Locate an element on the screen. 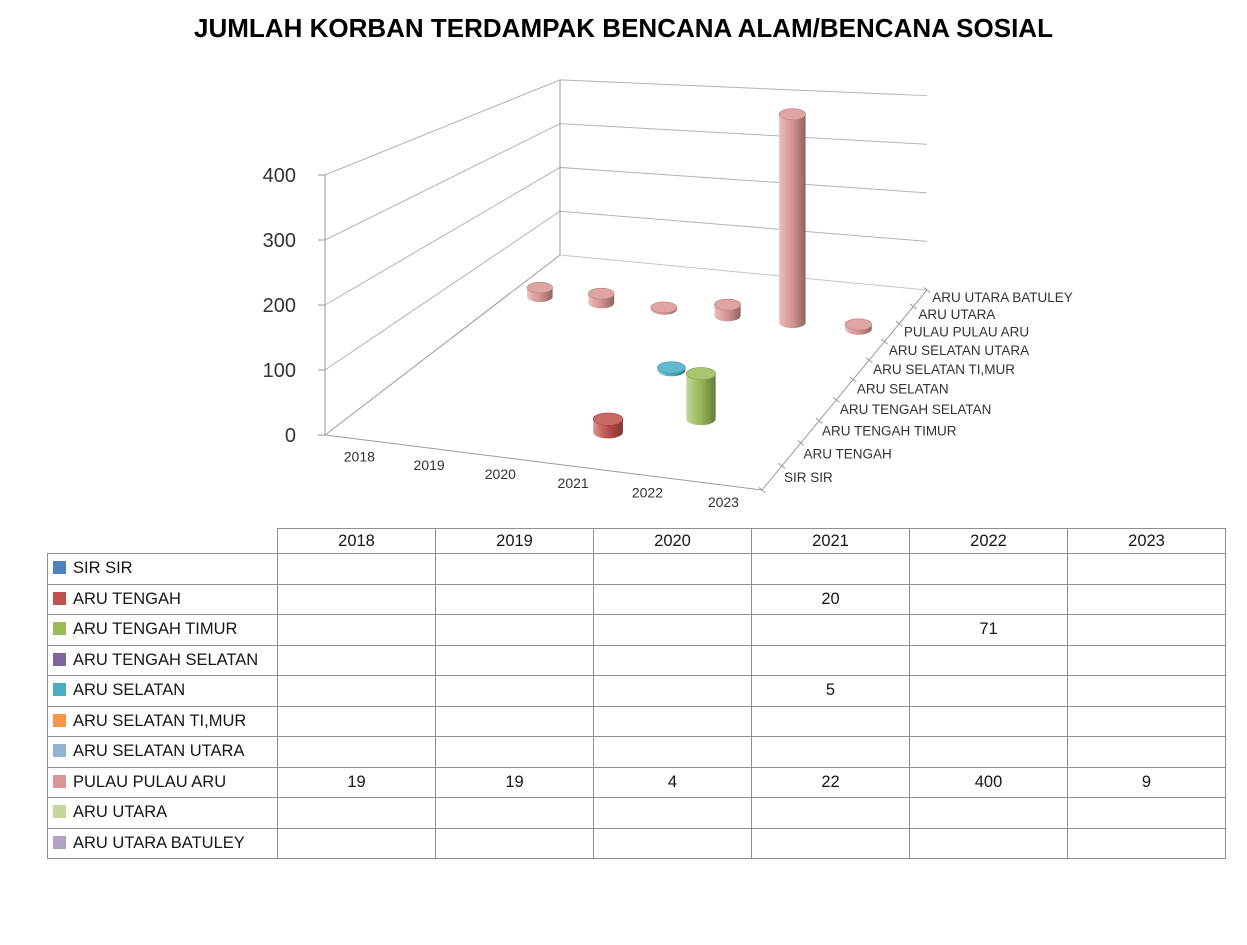  table-row-aru-utara: ARU UTARA is located at coordinates (636, 813).